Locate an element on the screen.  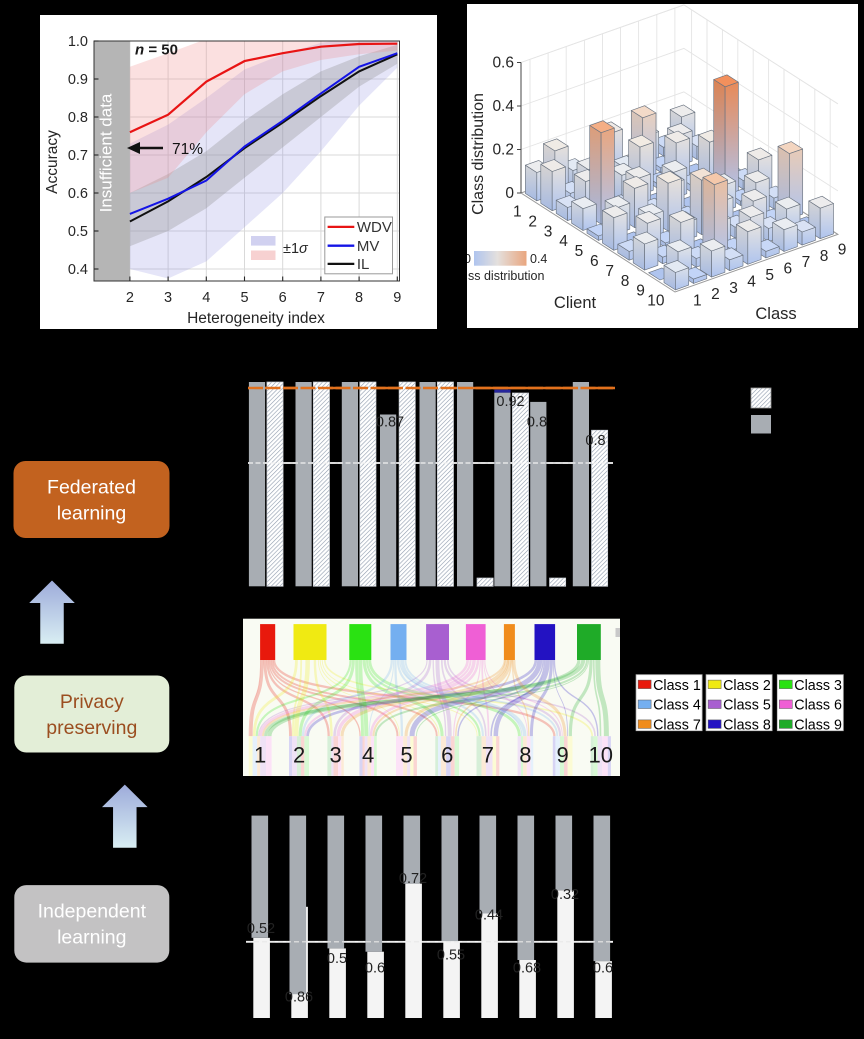
svg-text: Class is located at coordinates (775, 314).